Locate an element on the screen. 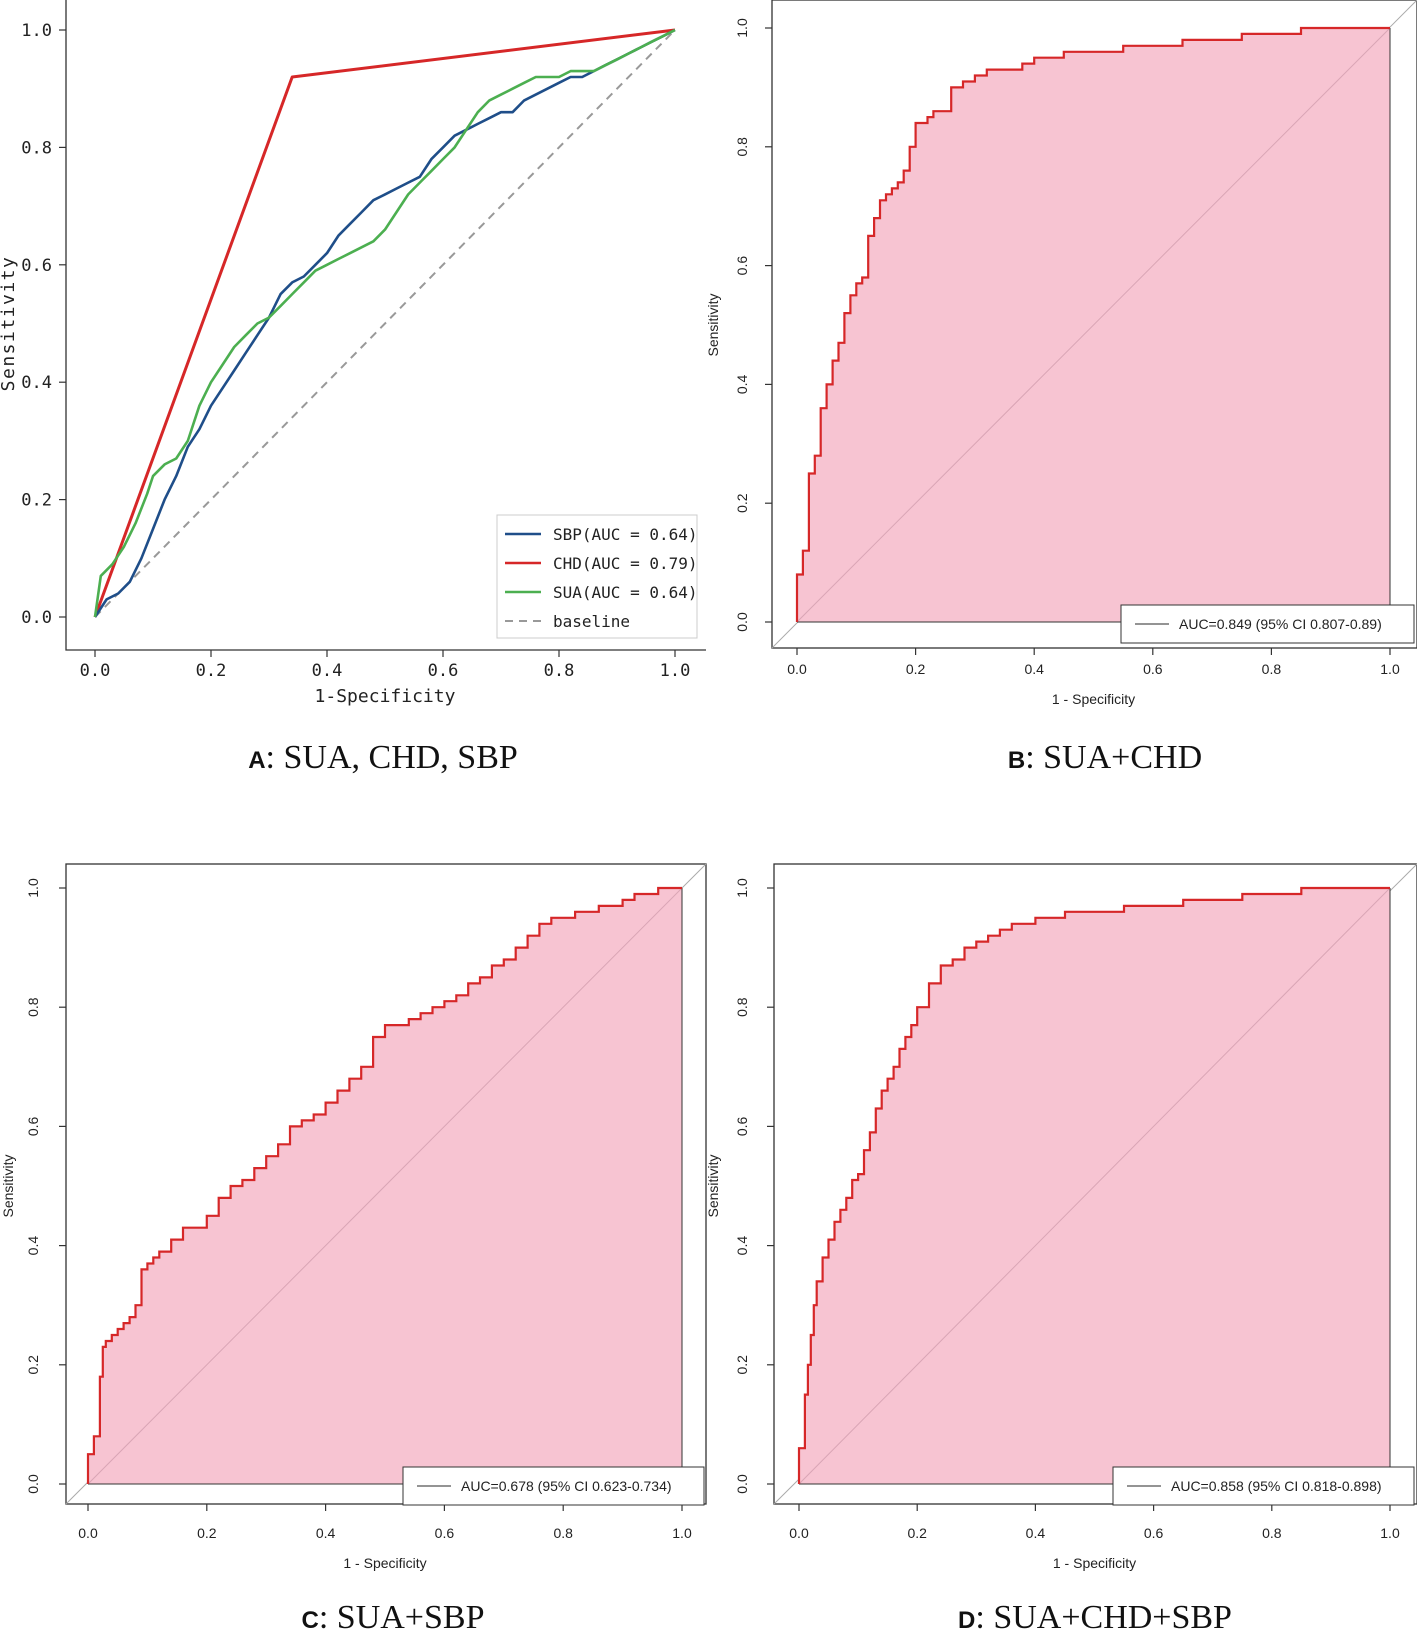 This screenshot has width=1417, height=1640. panel-caption-letter: D is located at coordinates (966, 1620).